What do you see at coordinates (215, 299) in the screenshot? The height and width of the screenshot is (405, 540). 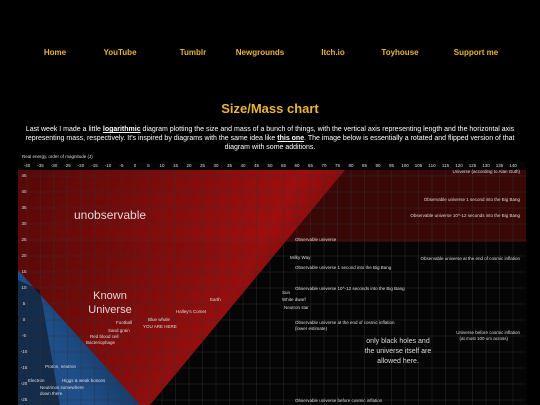 I see `chart-annotation: Earth` at bounding box center [215, 299].